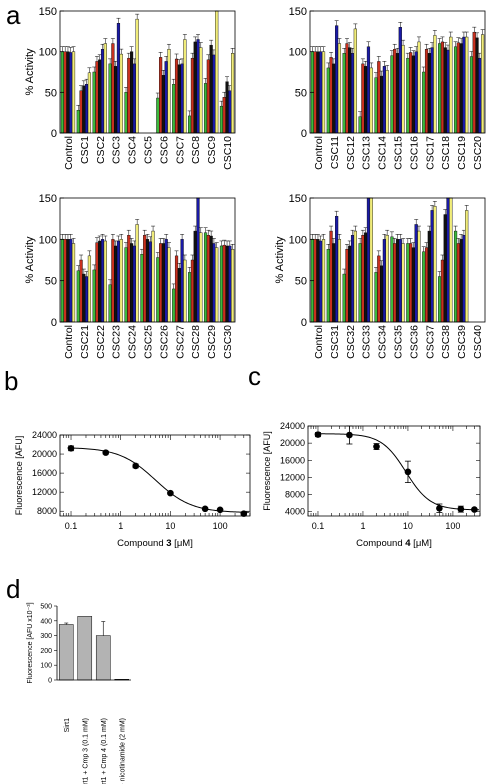 The height and width of the screenshot is (784, 487). I want to click on x-tick-label: 10, so click(408, 526).